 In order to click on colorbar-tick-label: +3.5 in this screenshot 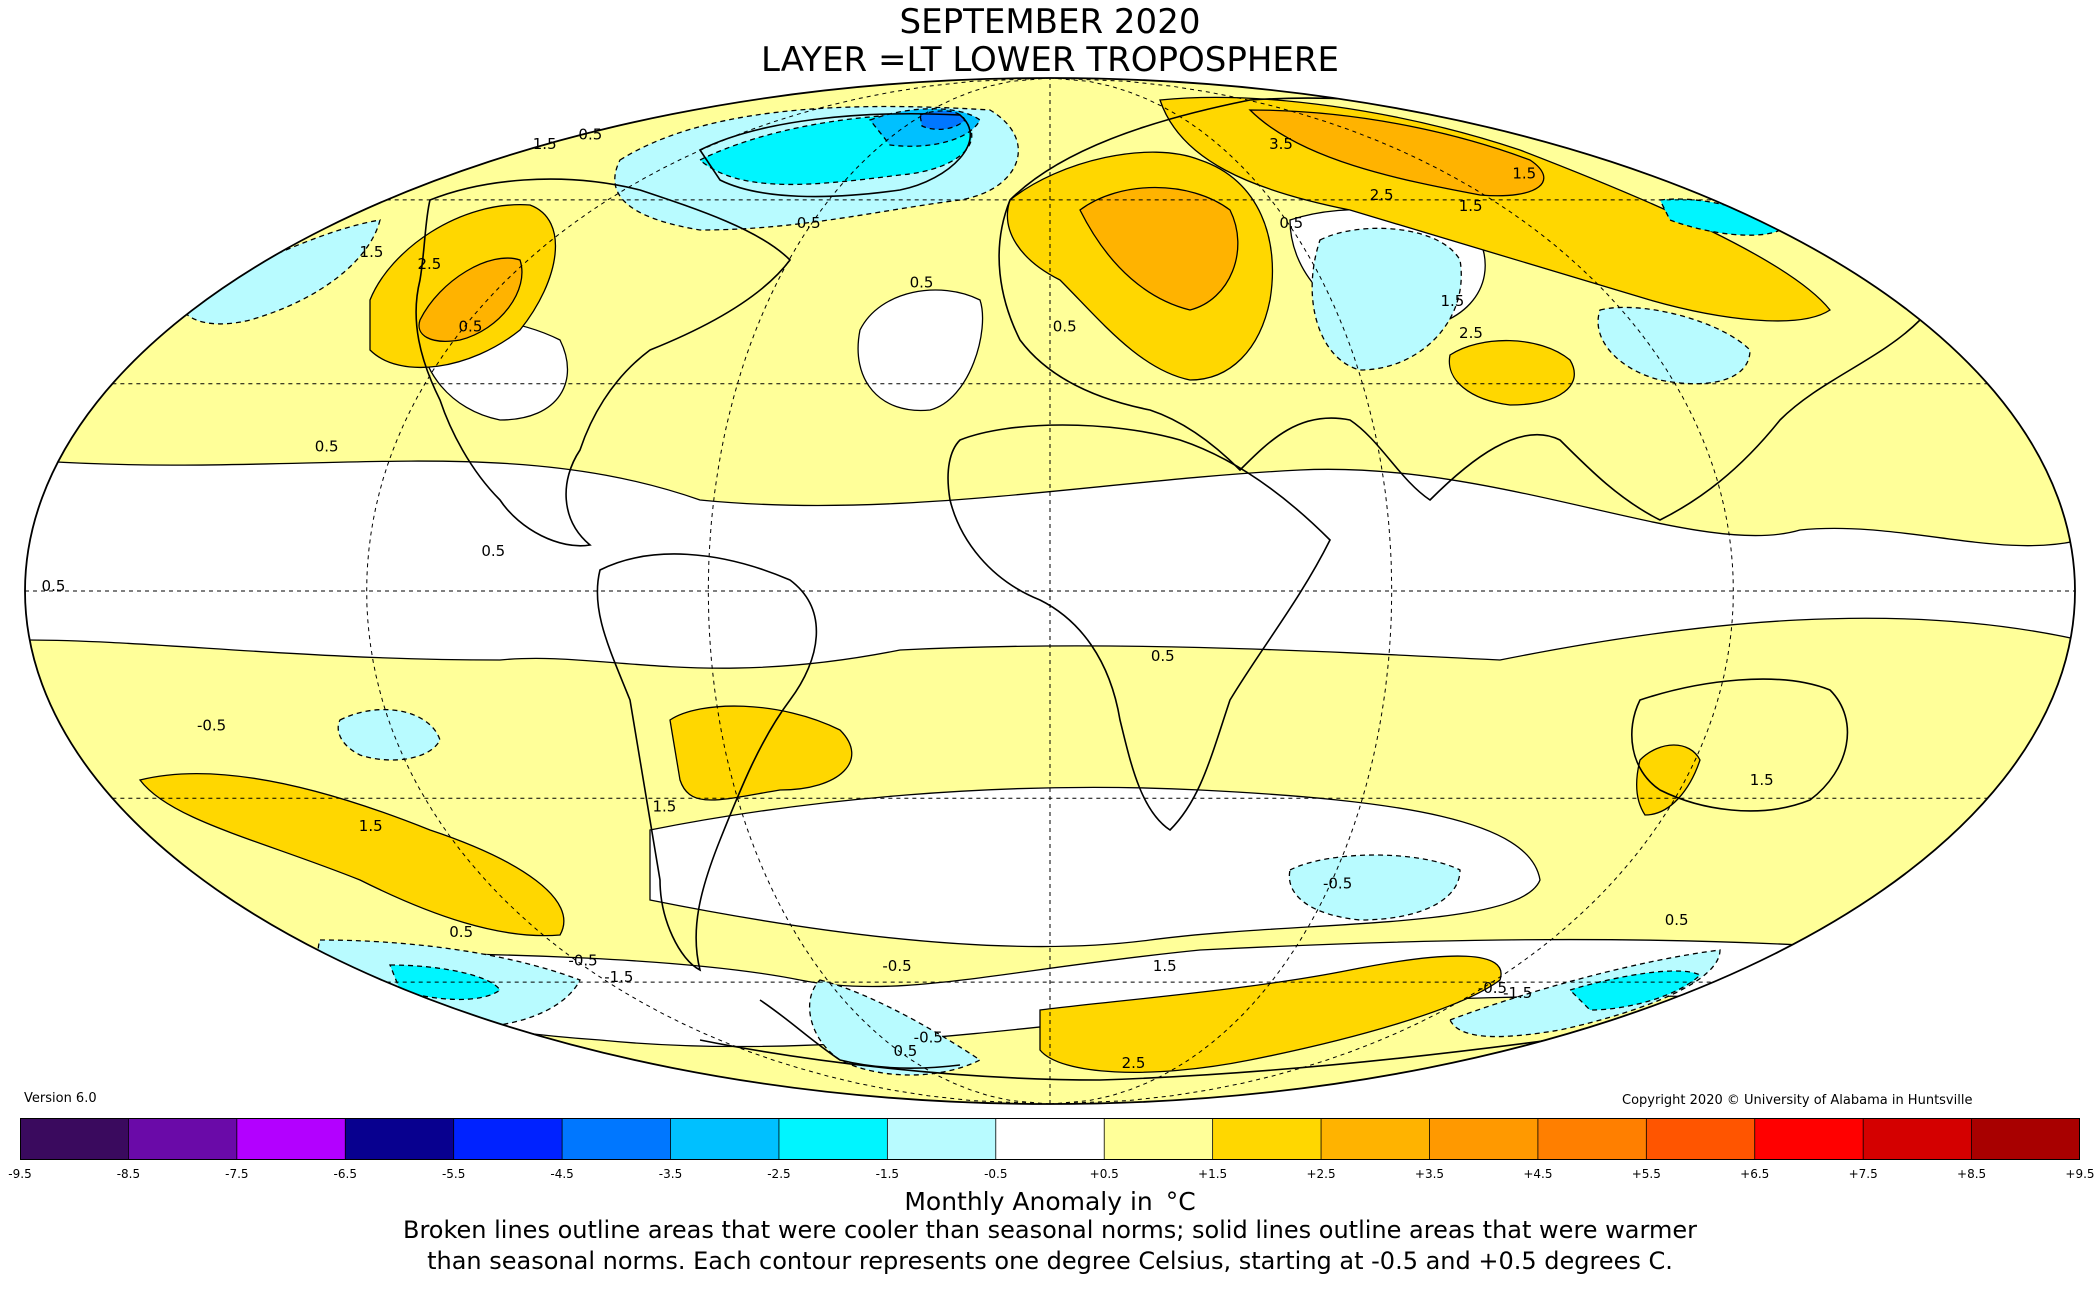, I will do `click(1429, 1174)`.